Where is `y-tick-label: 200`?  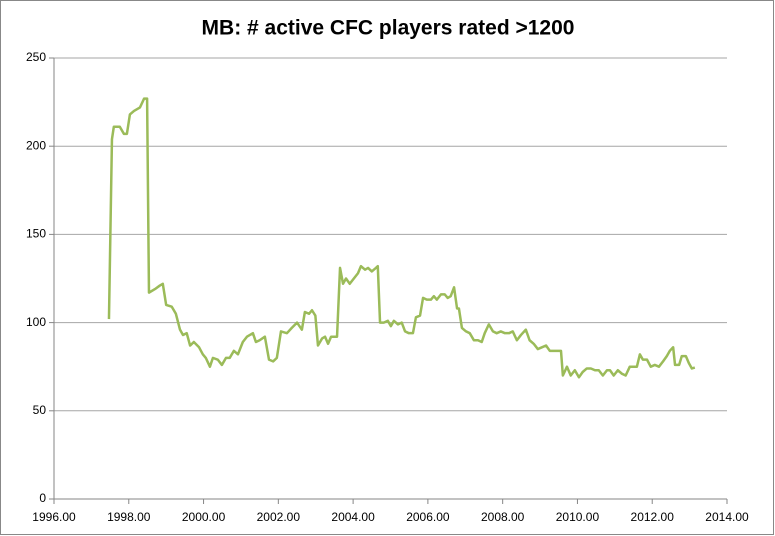 y-tick-label: 200 is located at coordinates (36, 145).